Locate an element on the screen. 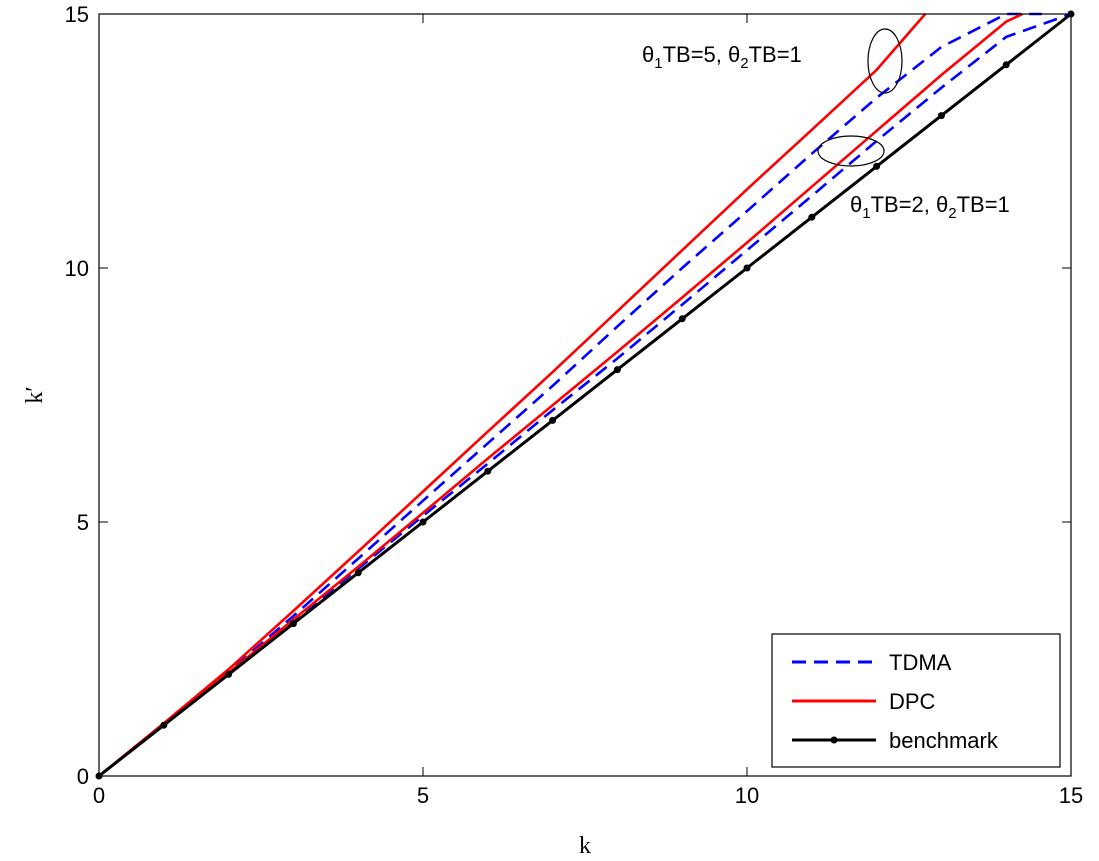 This screenshot has width=1099, height=861. y-tick-label-1: 5 is located at coordinates (83, 522).